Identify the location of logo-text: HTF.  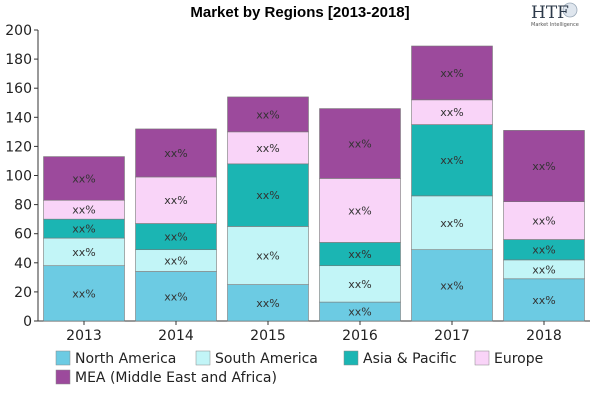
(550, 13).